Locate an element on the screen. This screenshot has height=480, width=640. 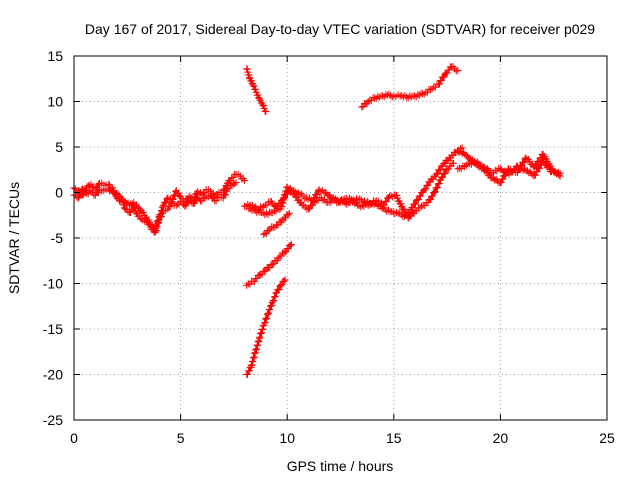
x-tick-label: 0 is located at coordinates (74, 438).